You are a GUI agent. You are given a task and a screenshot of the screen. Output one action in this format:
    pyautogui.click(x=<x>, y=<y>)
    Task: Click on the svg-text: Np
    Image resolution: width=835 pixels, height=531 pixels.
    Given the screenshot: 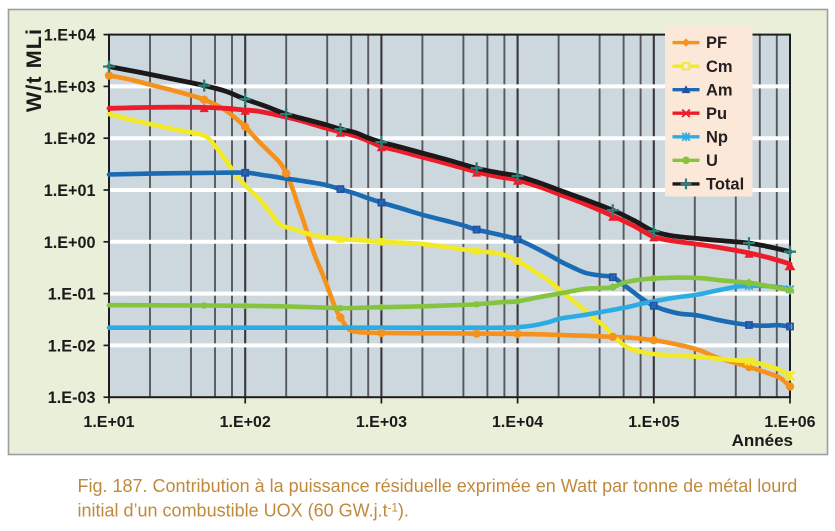 What is the action you would take?
    pyautogui.click(x=717, y=137)
    